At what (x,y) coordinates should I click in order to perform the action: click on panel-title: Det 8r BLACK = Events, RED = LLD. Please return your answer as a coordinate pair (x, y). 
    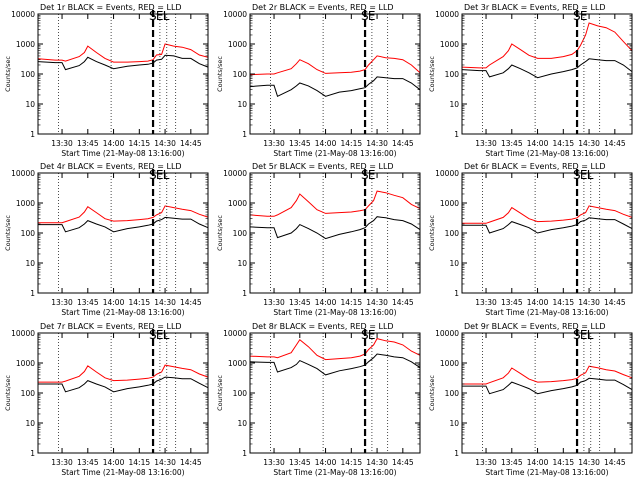
    Looking at the image, I should click on (323, 326).